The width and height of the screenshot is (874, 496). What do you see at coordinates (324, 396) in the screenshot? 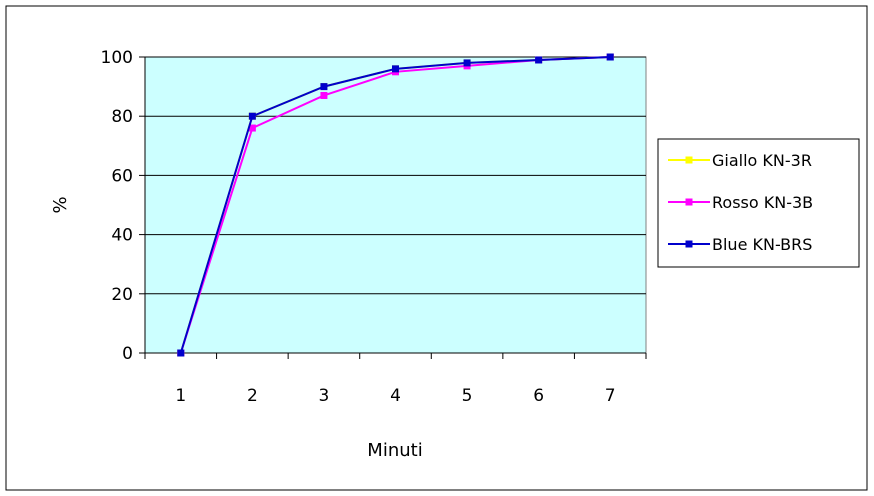
I see `x-tick-label: 3` at bounding box center [324, 396].